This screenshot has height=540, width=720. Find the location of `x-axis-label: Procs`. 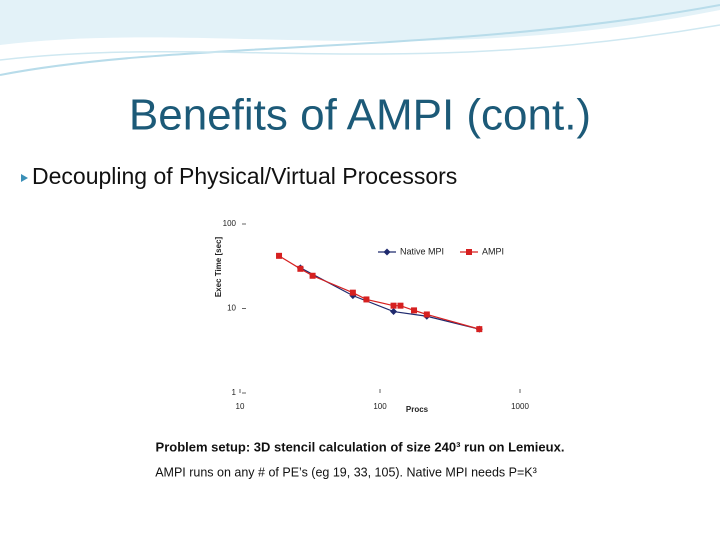

x-axis-label: Procs is located at coordinates (417, 409).